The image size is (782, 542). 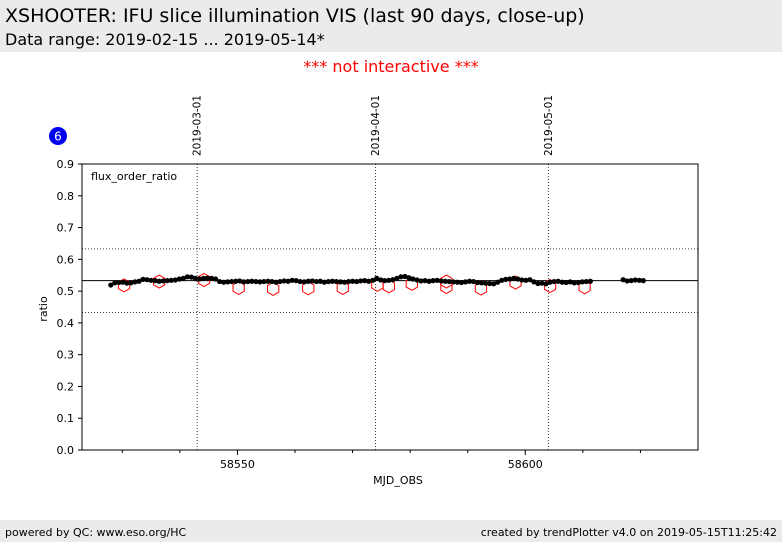 I want to click on badge-circle, so click(x=58, y=136).